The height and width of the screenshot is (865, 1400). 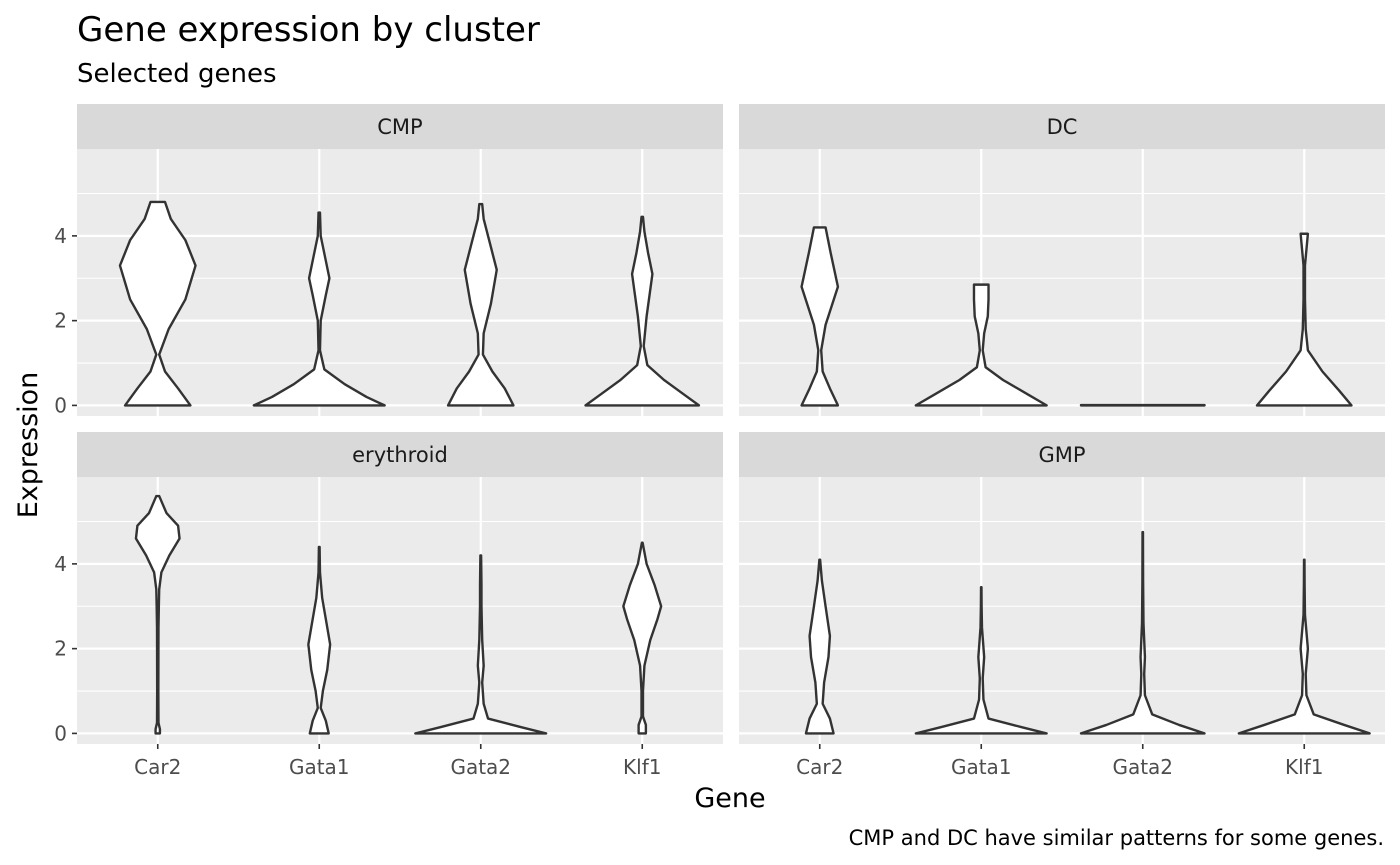 What do you see at coordinates (729, 798) in the screenshot?
I see `x-axis-title: Gene` at bounding box center [729, 798].